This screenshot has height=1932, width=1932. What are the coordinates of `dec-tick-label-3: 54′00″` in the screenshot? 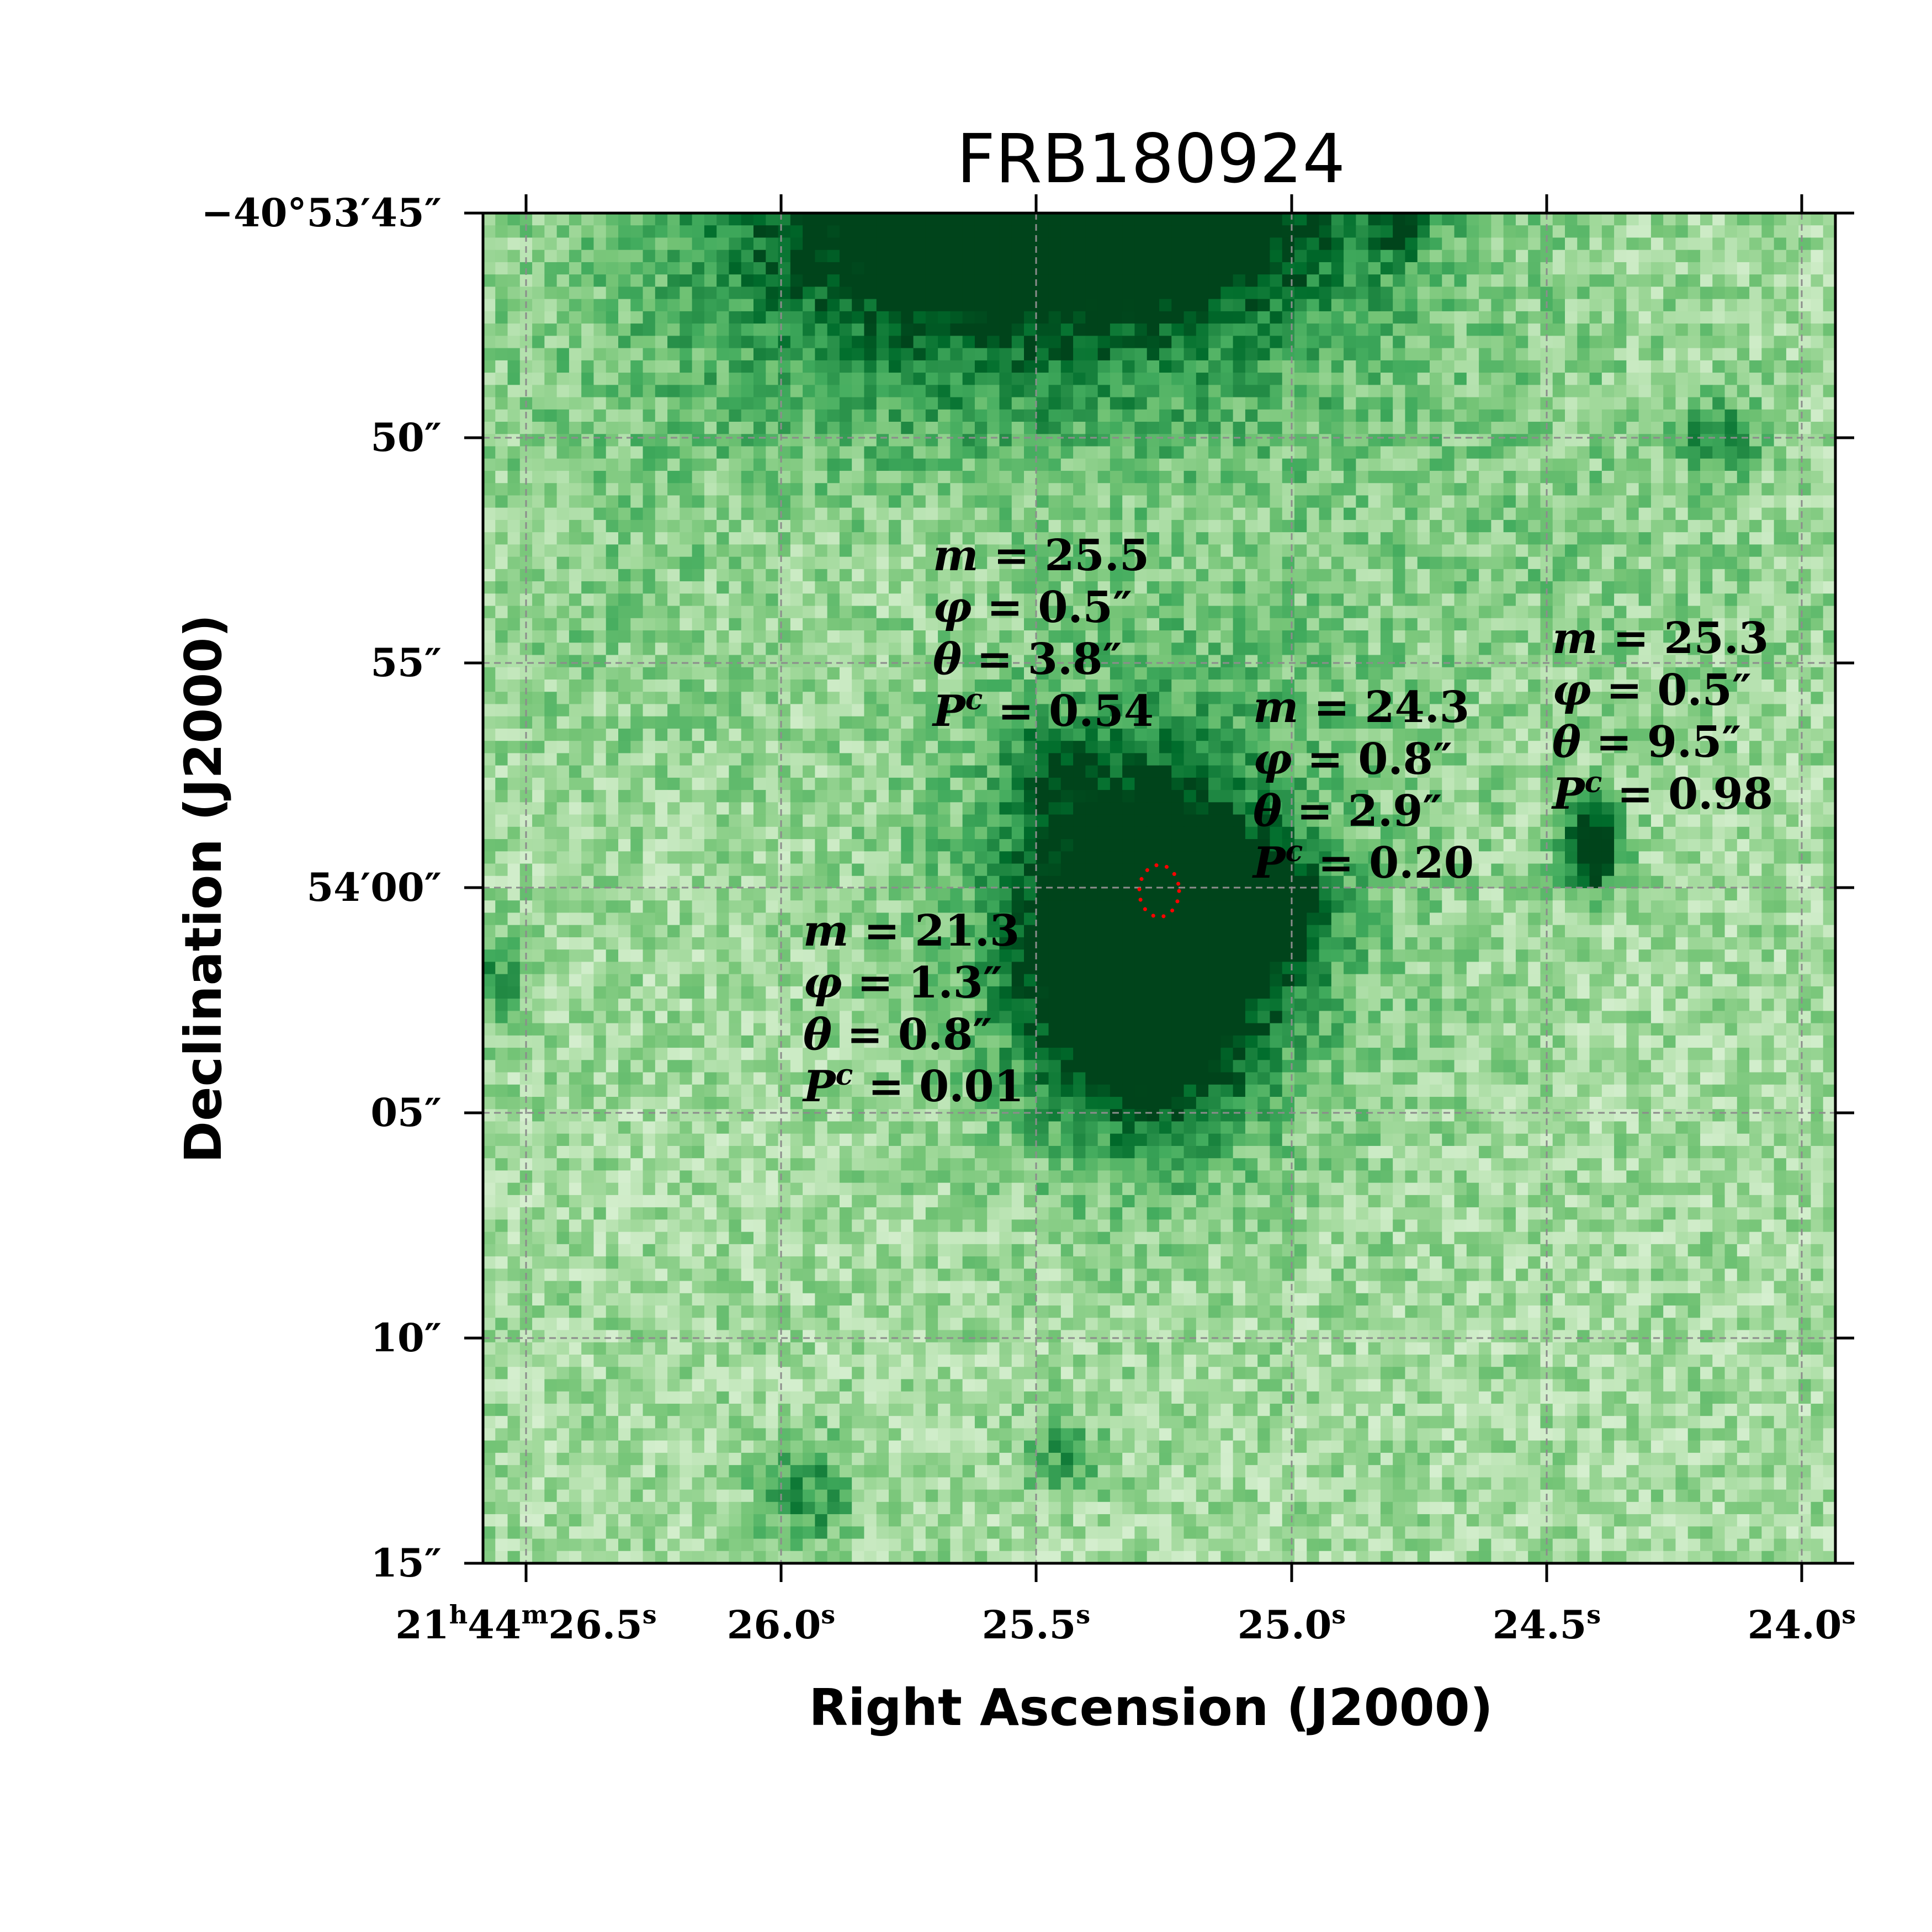 It's located at (374, 887).